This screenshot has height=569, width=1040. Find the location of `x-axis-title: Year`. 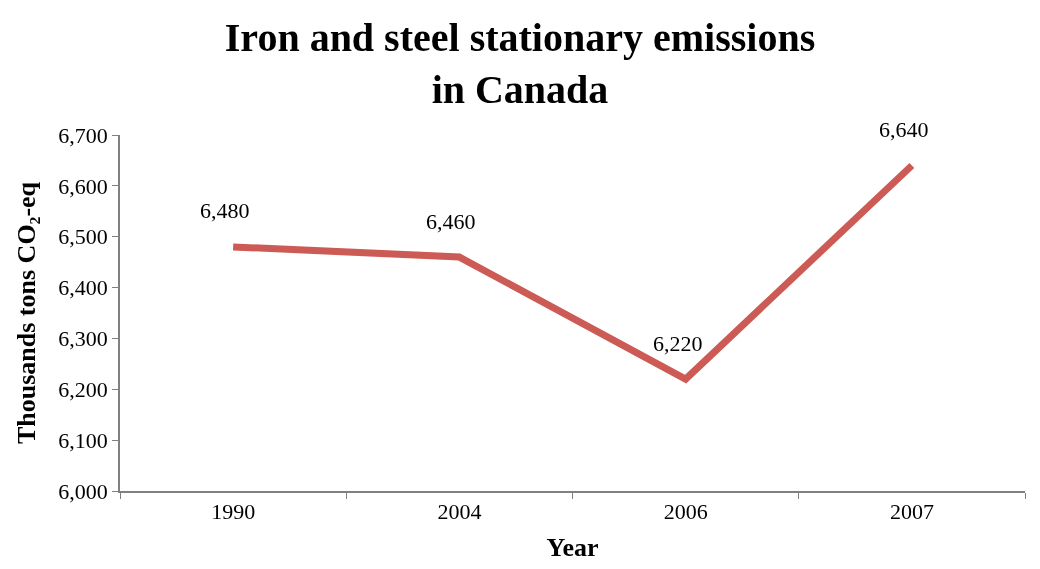

x-axis-title: Year is located at coordinates (572, 548).